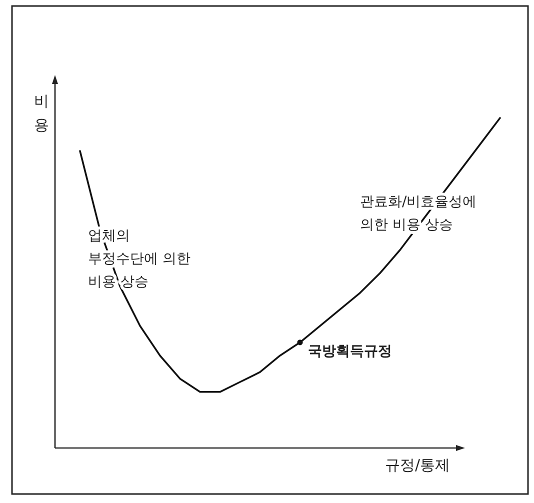 The height and width of the screenshot is (503, 534). Describe the element at coordinates (350, 351) in the screenshot. I see `annotation: 국방획득규정` at that location.